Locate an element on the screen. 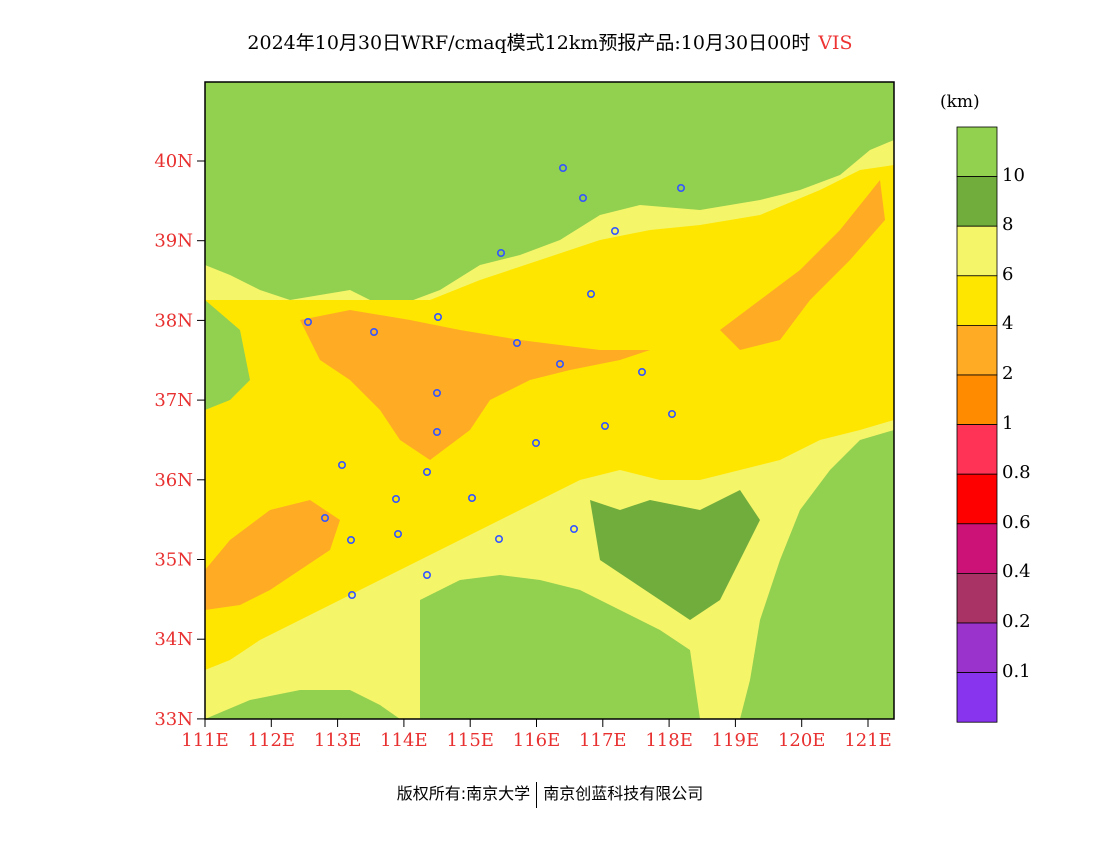  lat-label: 36N is located at coordinates (173, 480).